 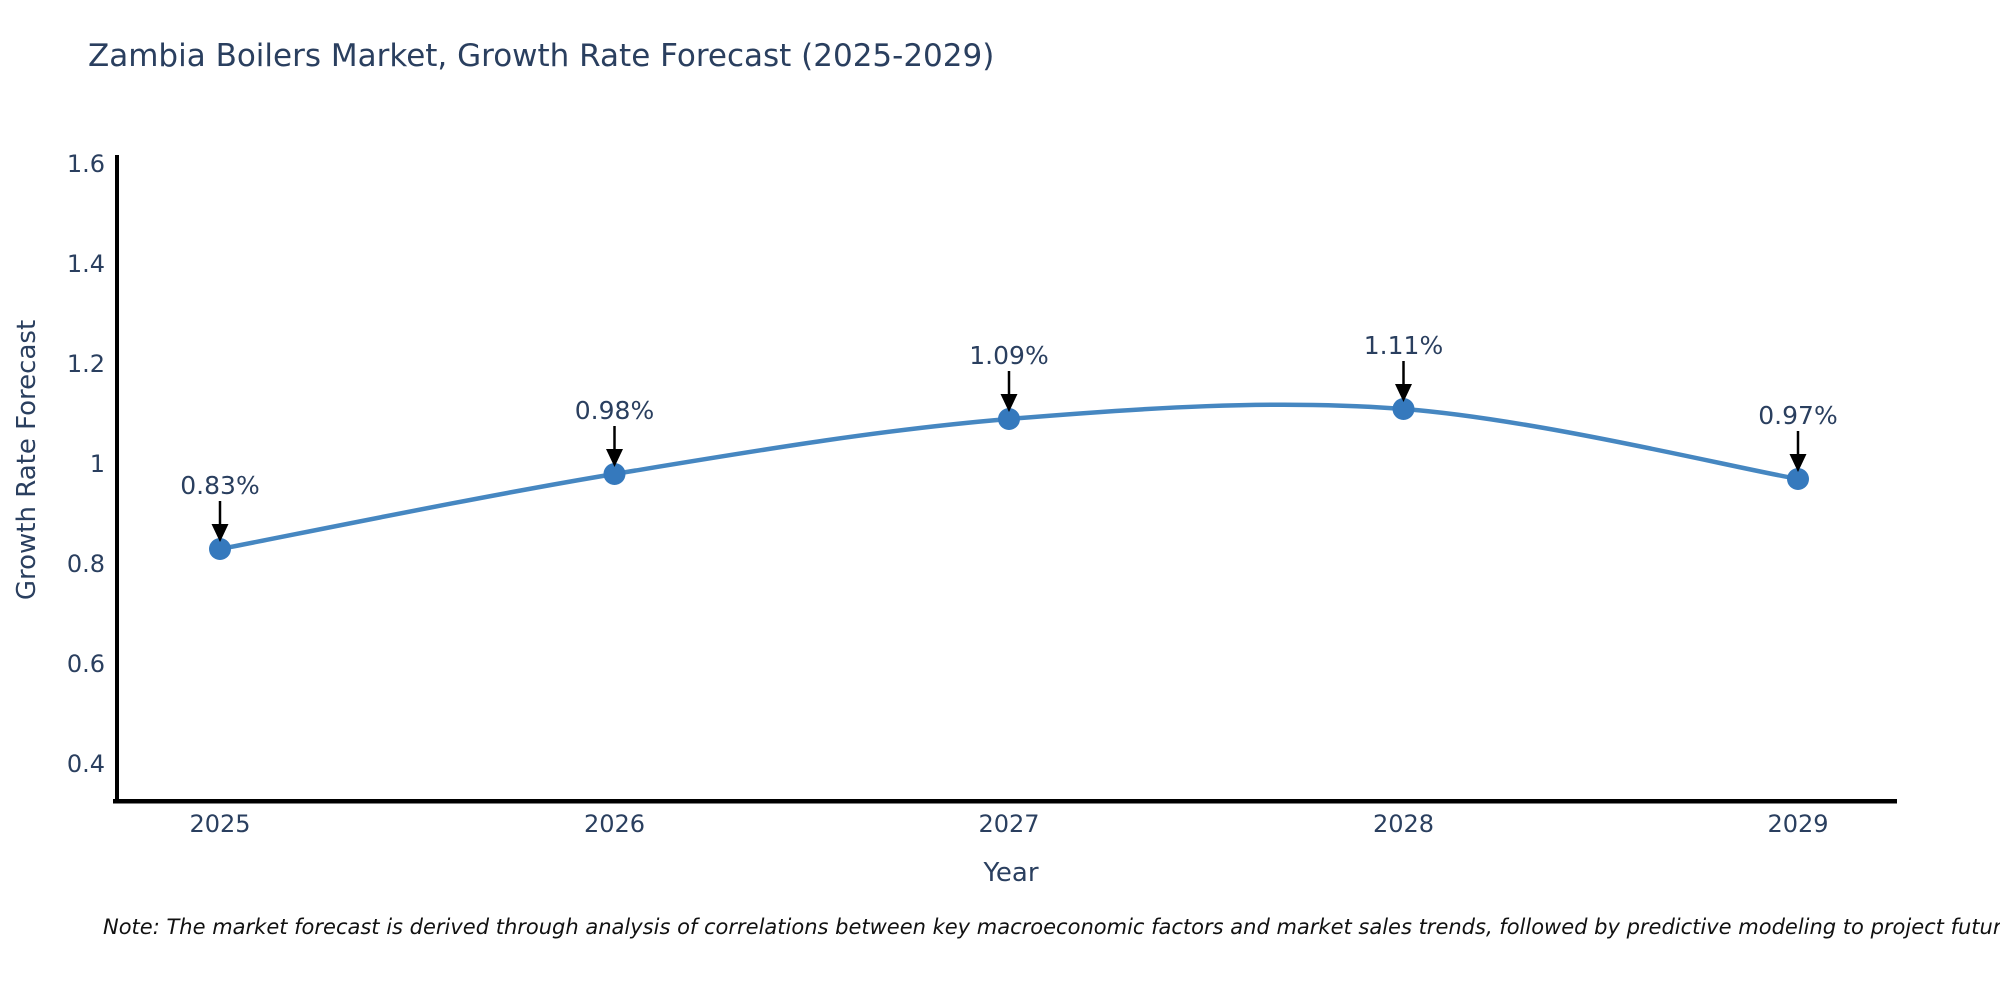 I want to click on y-tick-label: 0.8, so click(x=86, y=564).